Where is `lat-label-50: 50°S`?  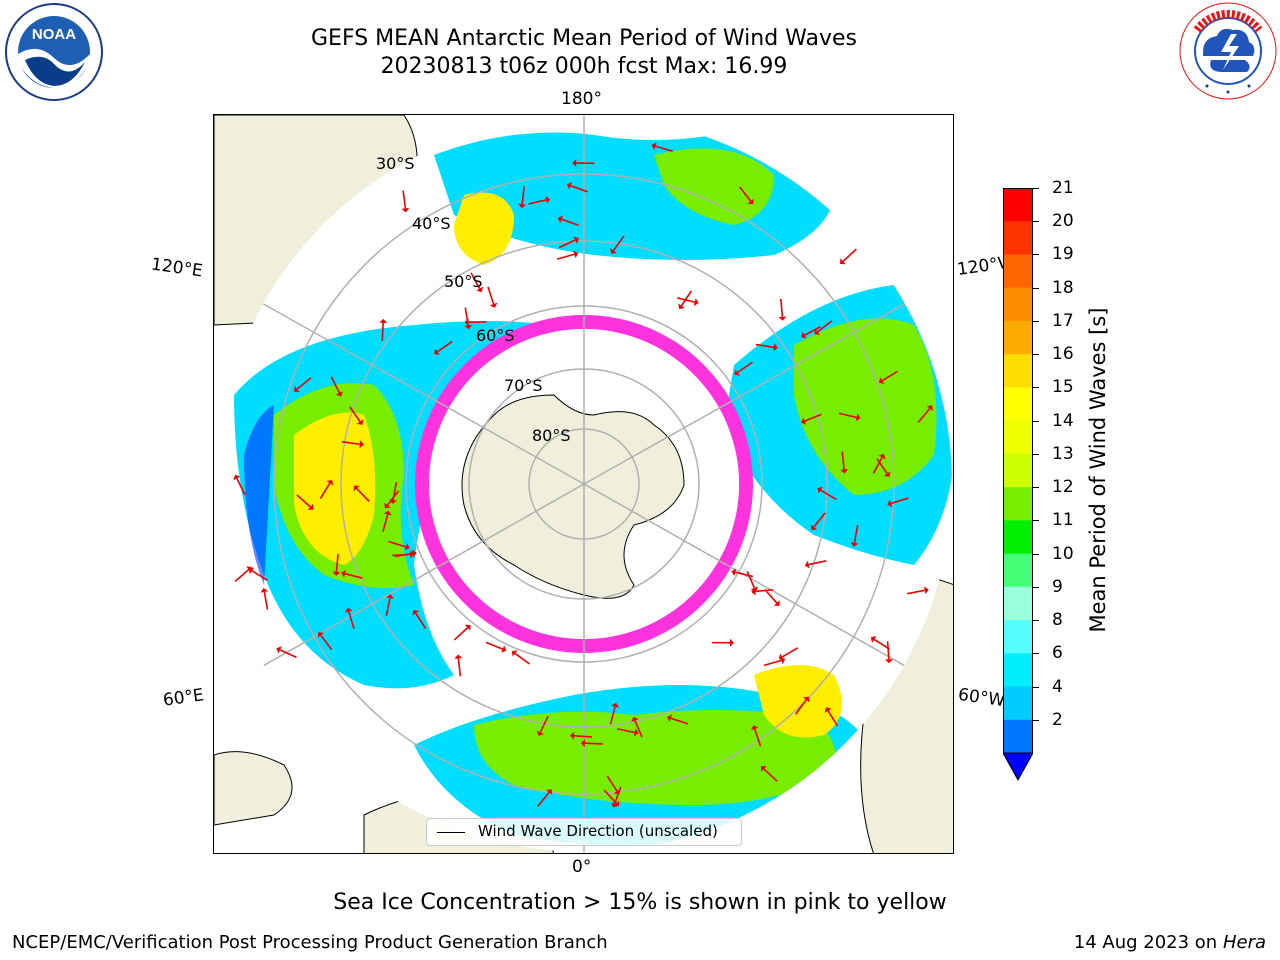 lat-label-50: 50°S is located at coordinates (463, 281).